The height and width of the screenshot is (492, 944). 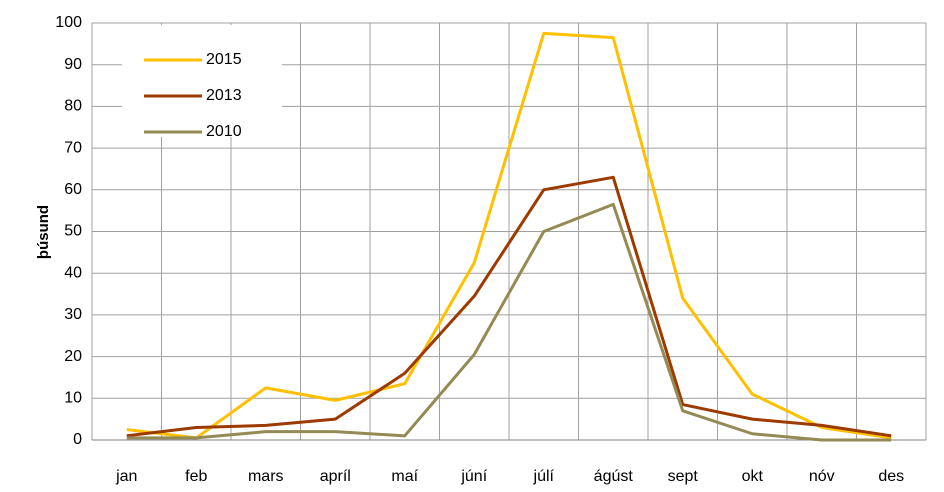 What do you see at coordinates (73, 231) in the screenshot?
I see `y-tick-label: 50` at bounding box center [73, 231].